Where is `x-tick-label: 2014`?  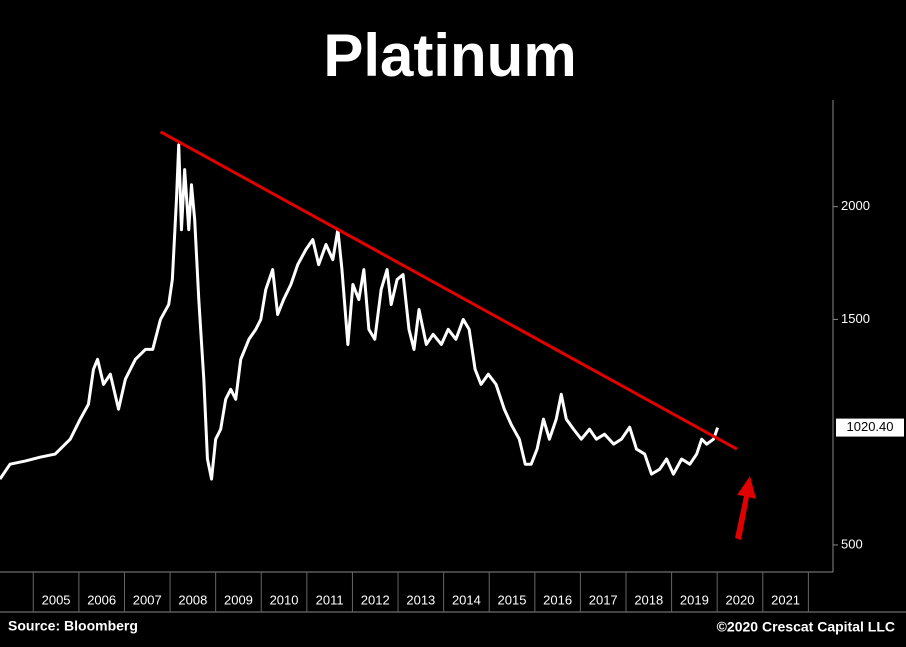 x-tick-label: 2014 is located at coordinates (466, 599).